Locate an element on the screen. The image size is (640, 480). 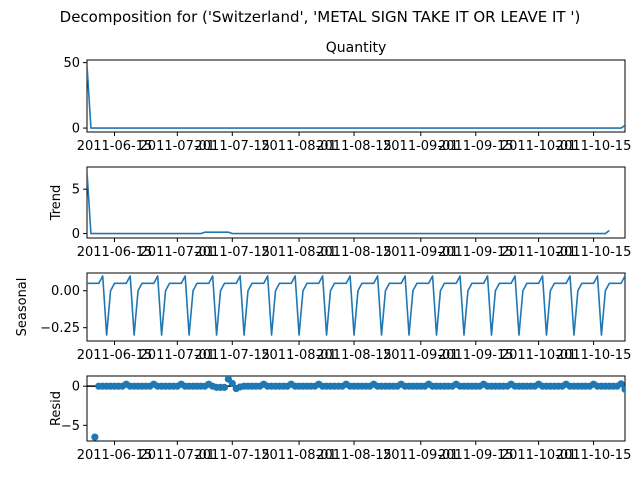
seasonal-line is located at coordinates (356, 305).